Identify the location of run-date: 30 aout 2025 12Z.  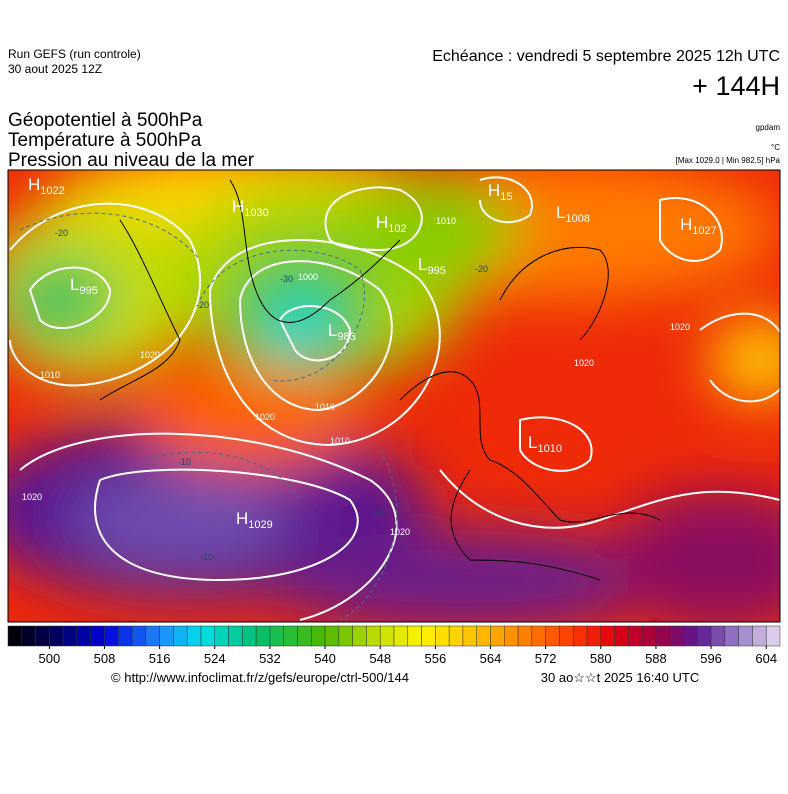
(55, 69).